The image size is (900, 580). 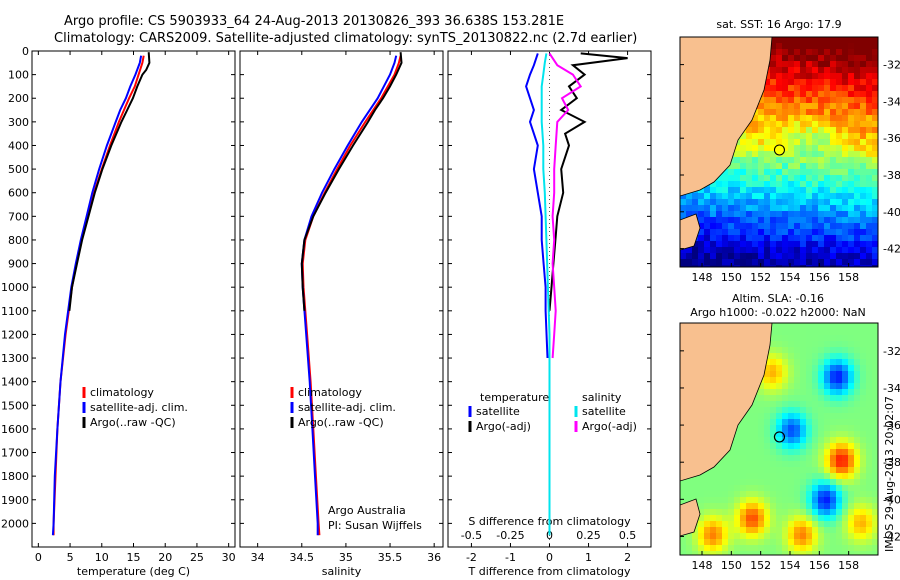 I want to click on x-tick-label: 35, so click(x=346, y=557).